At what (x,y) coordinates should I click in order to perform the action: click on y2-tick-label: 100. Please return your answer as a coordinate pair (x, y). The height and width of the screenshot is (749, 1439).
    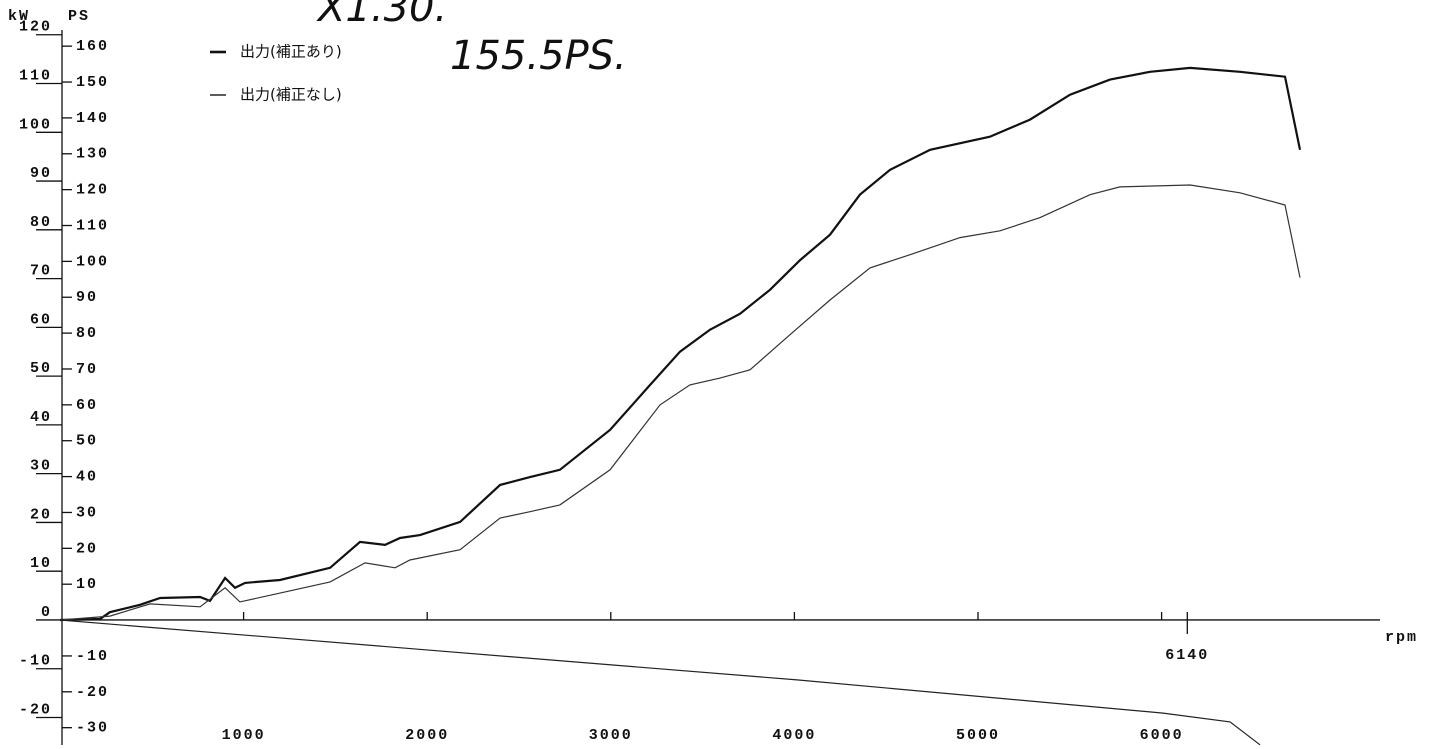
    Looking at the image, I should click on (92, 261).